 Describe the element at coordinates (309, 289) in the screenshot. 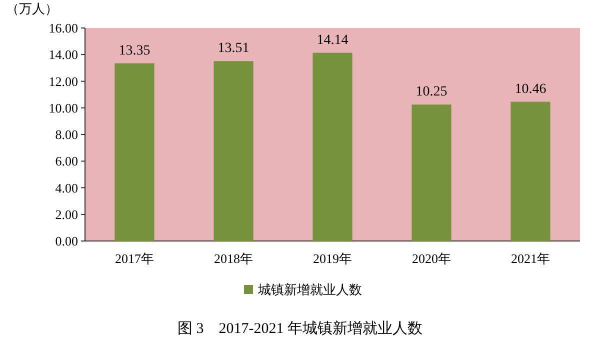

I see `legend-label: 城镇新增就业人数` at that location.